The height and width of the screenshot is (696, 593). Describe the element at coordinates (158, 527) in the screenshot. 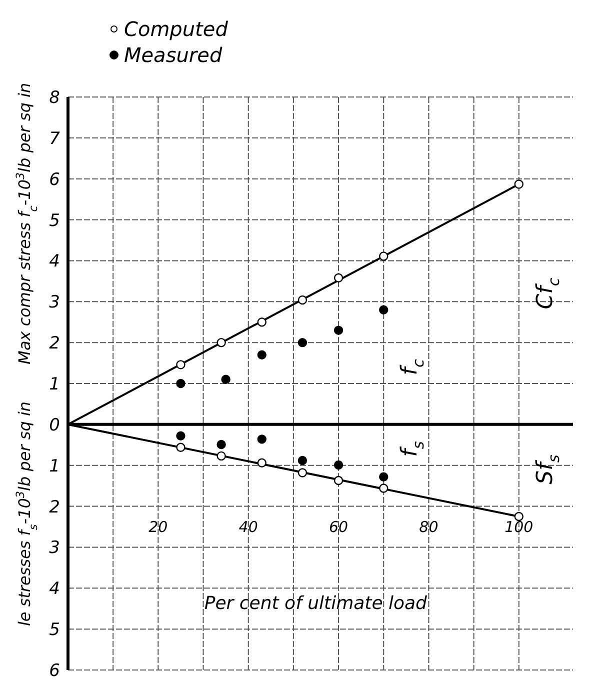

I see `x-tick-label: 20` at that location.